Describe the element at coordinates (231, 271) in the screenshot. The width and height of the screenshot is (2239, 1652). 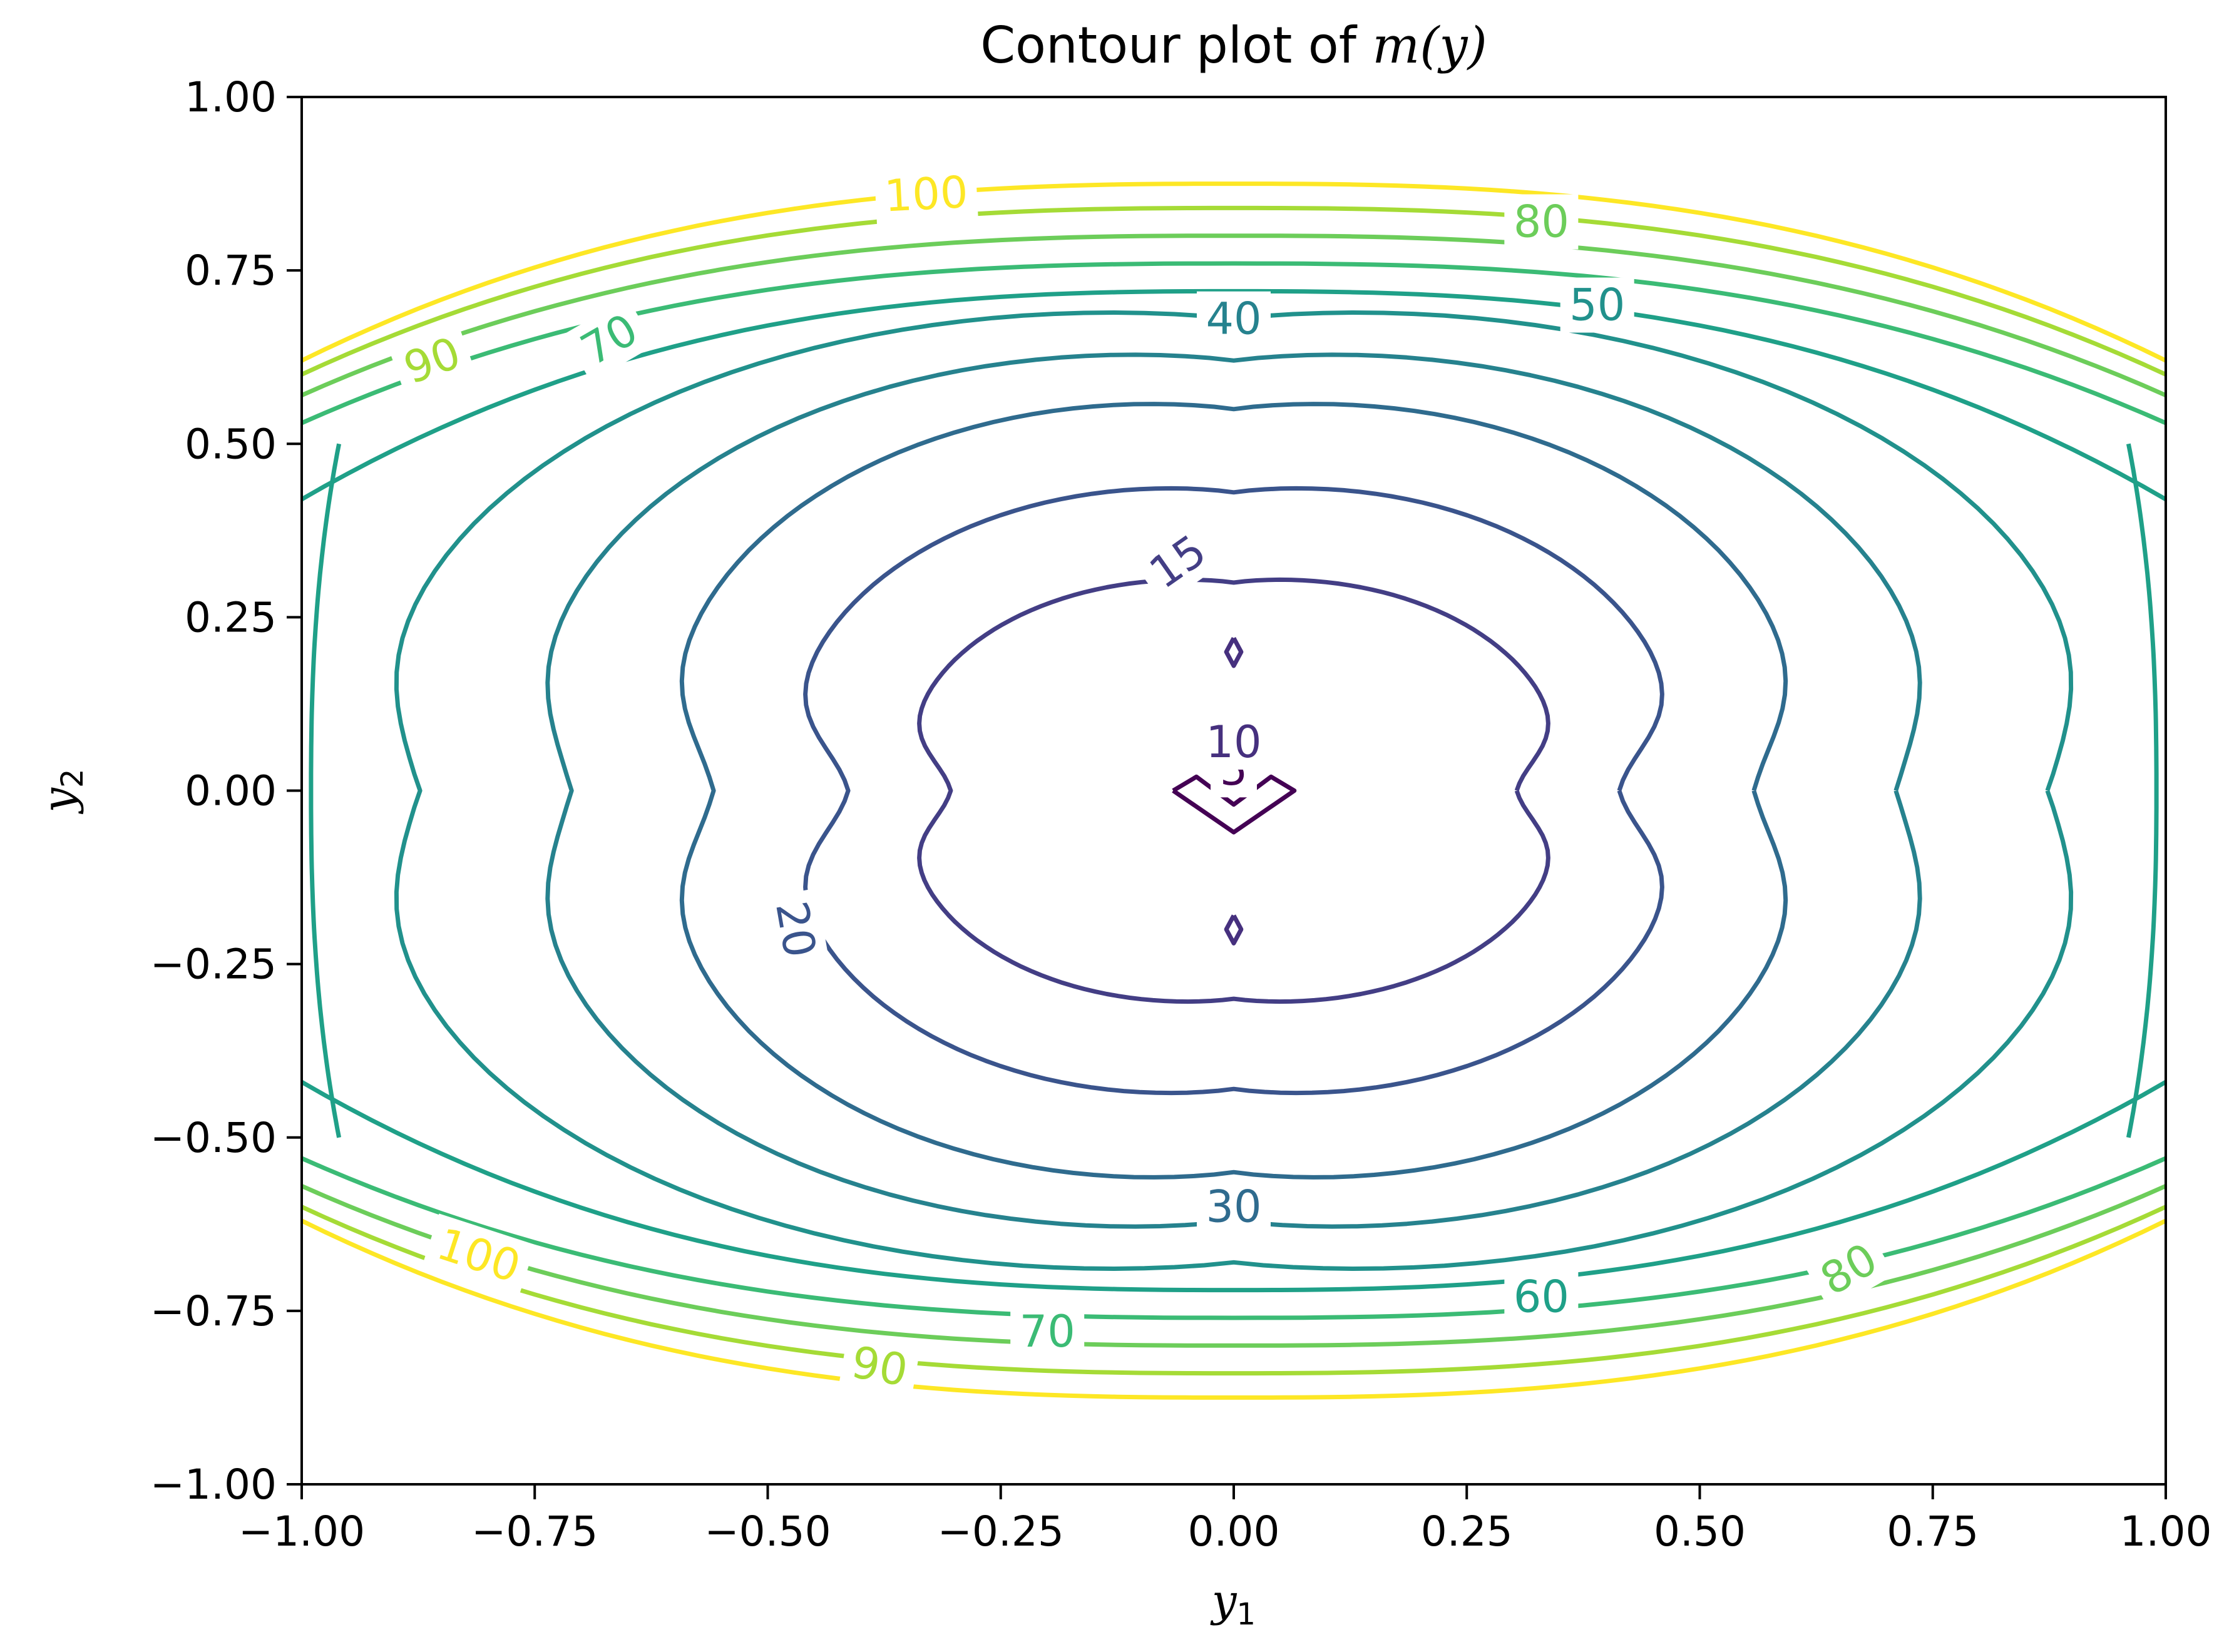
I see `y-tick-label: 0.75` at that location.